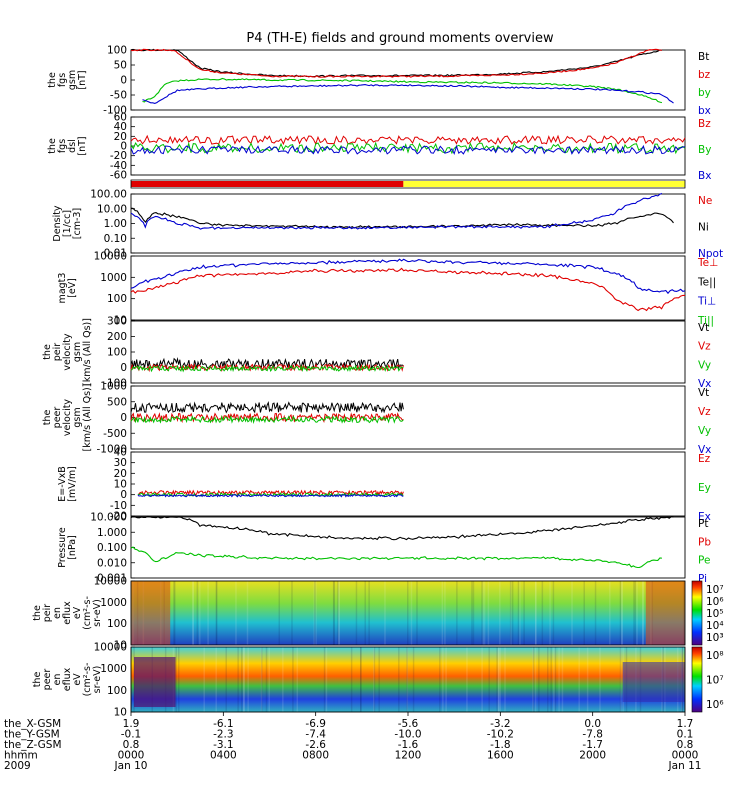 The height and width of the screenshot is (804, 750). I want to click on colorbar-peir-spec, so click(697, 613).